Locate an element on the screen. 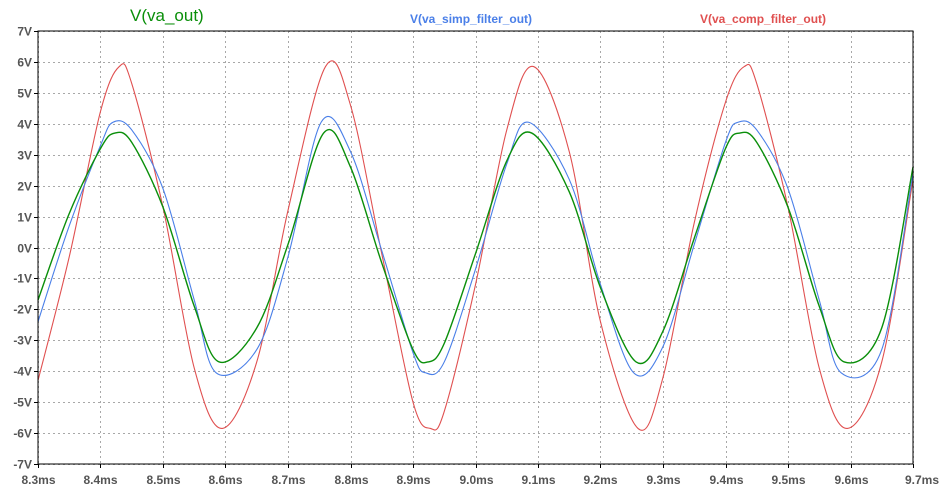 Image resolution: width=941 pixels, height=496 pixels. legend-va-comp-filter-out: V(va_comp_filter_out) is located at coordinates (763, 19).